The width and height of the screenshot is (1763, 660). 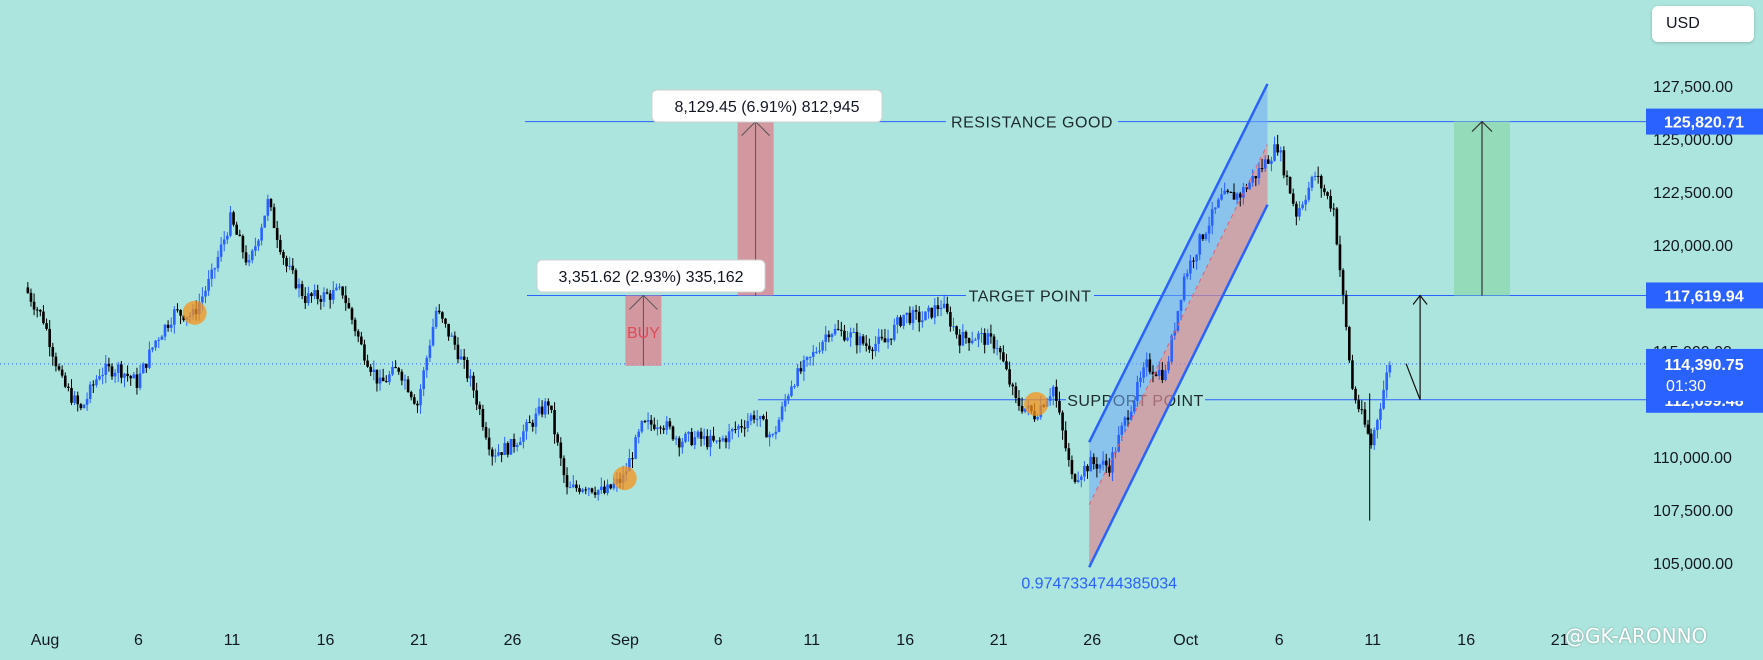 What do you see at coordinates (1693, 193) in the screenshot?
I see `y-tick-label: 122,500.00` at bounding box center [1693, 193].